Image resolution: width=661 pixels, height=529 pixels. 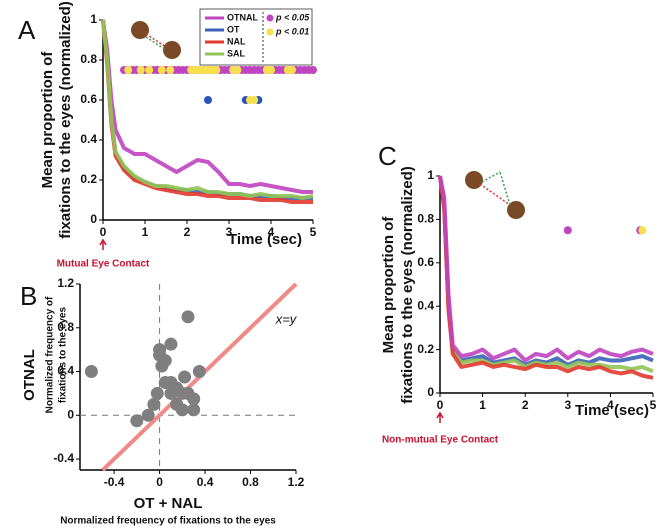 I want to click on annotation: x=y, so click(x=286, y=318).